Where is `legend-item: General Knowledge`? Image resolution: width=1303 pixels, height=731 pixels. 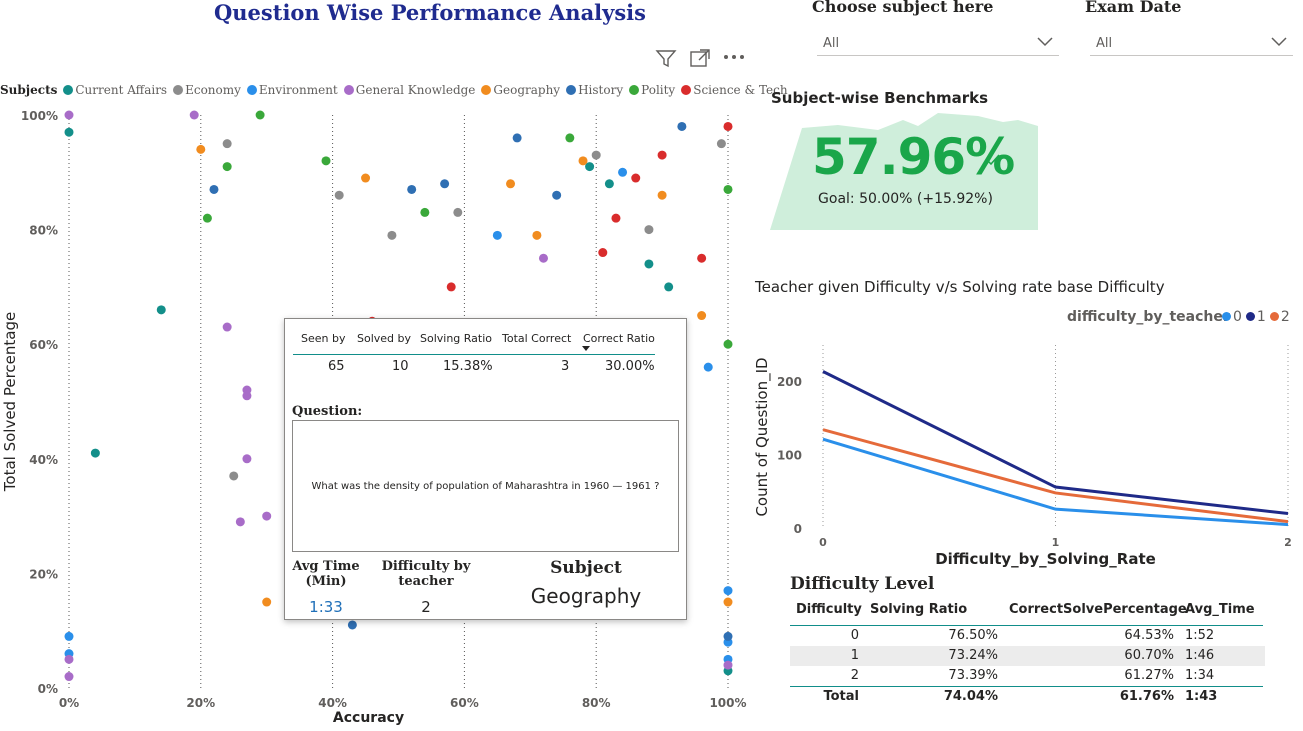 legend-item: General Knowledge is located at coordinates (409, 90).